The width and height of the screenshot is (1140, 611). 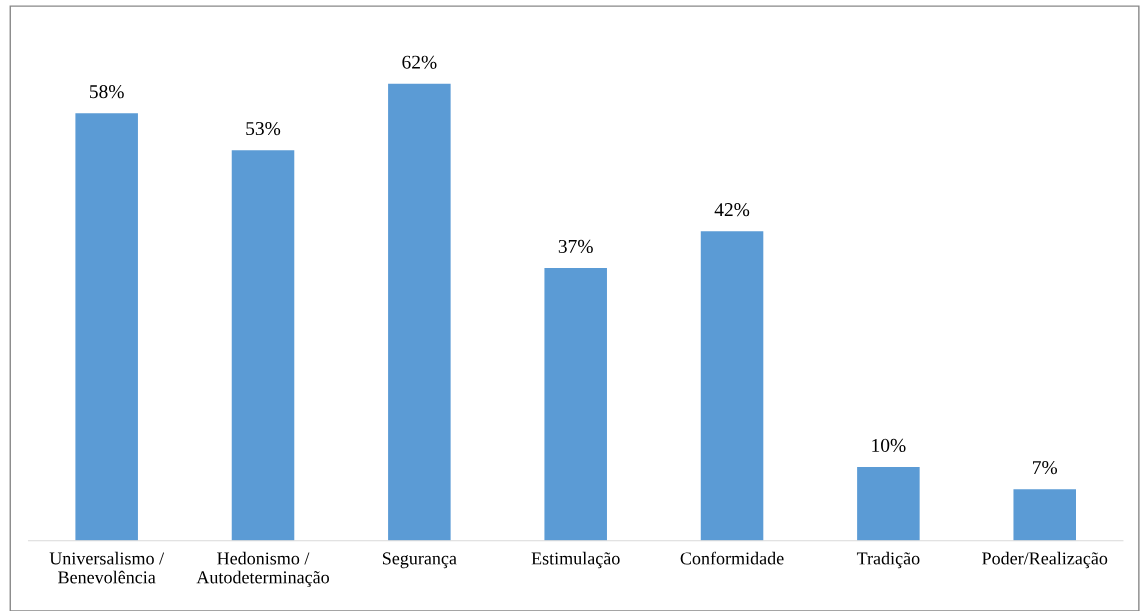 What do you see at coordinates (106, 92) in the screenshot?
I see `data-label: 58%` at bounding box center [106, 92].